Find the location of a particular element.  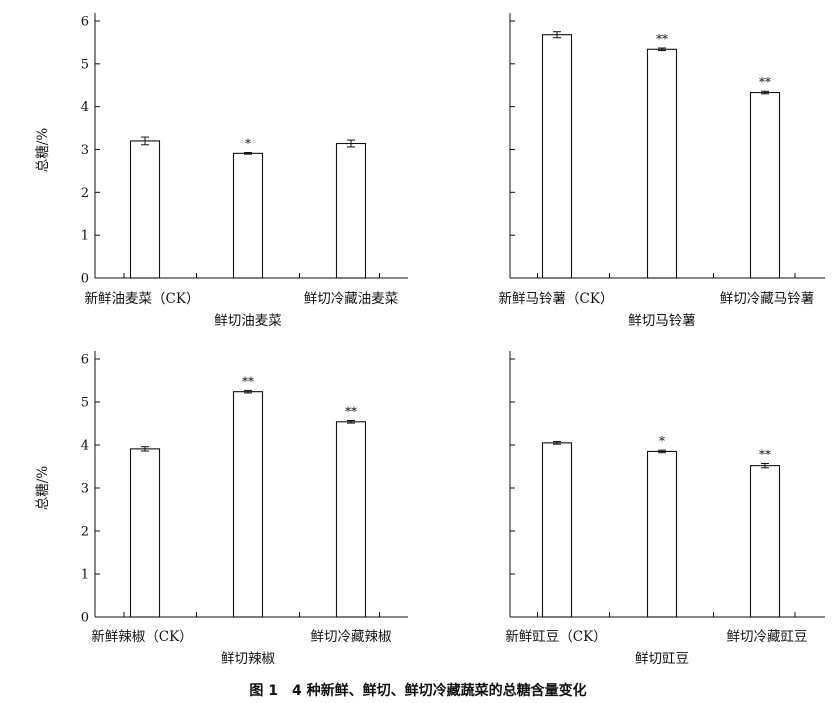

x-category-label: 新鲜马铃薯（CK） is located at coordinates (556, 299).